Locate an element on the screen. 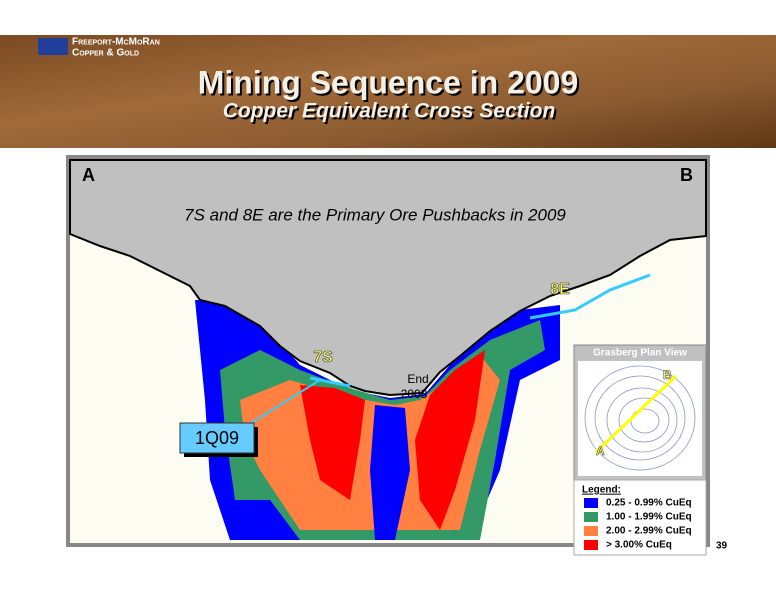  legend-label: 0.25 - 0.99% CuEq is located at coordinates (649, 503).